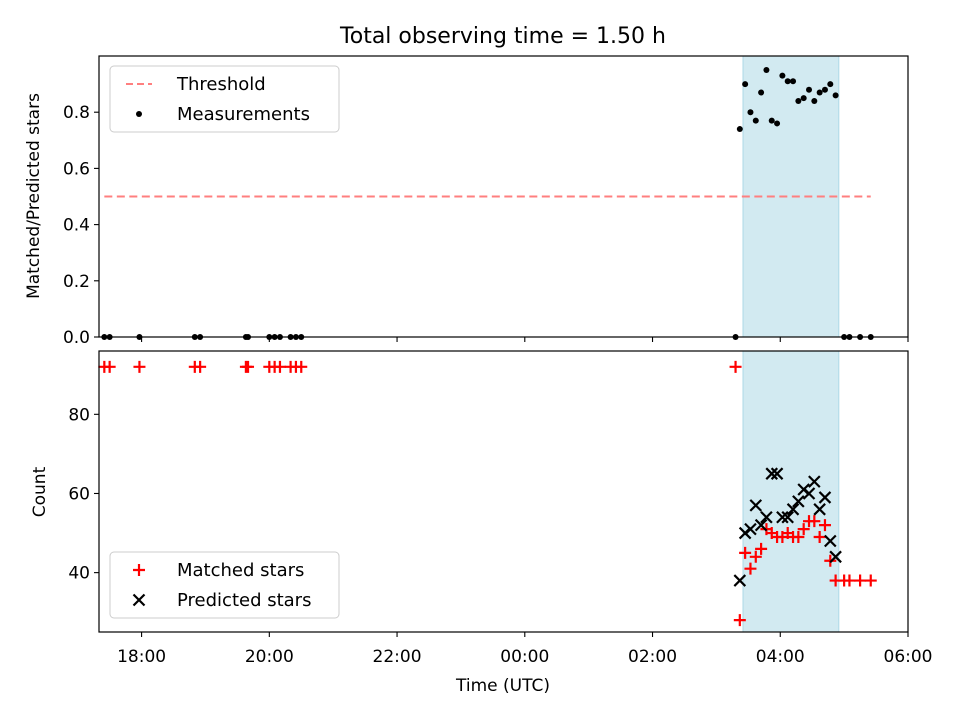 This screenshot has height=720, width=960. Describe the element at coordinates (524, 657) in the screenshot. I see `x-tick-label: 00:00` at that location.